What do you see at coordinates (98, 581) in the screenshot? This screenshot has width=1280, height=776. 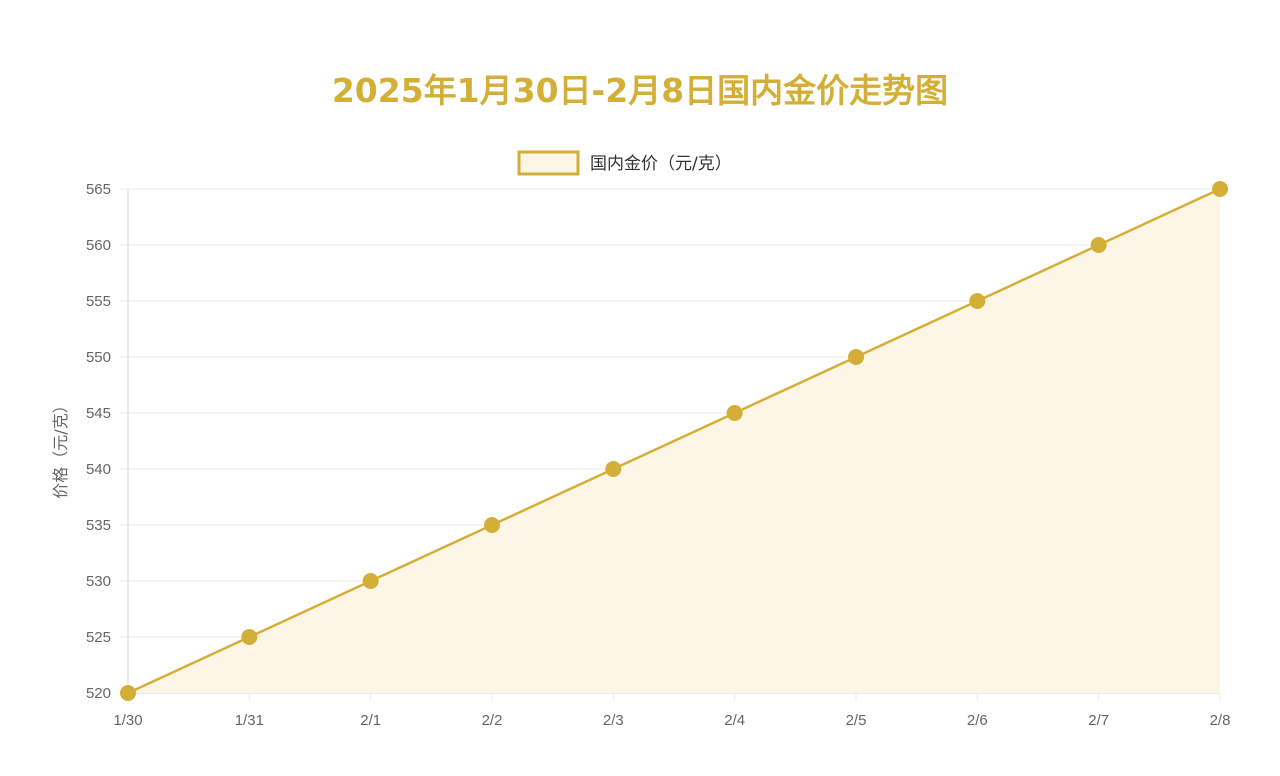 I see `y-tick-label: 530` at bounding box center [98, 581].